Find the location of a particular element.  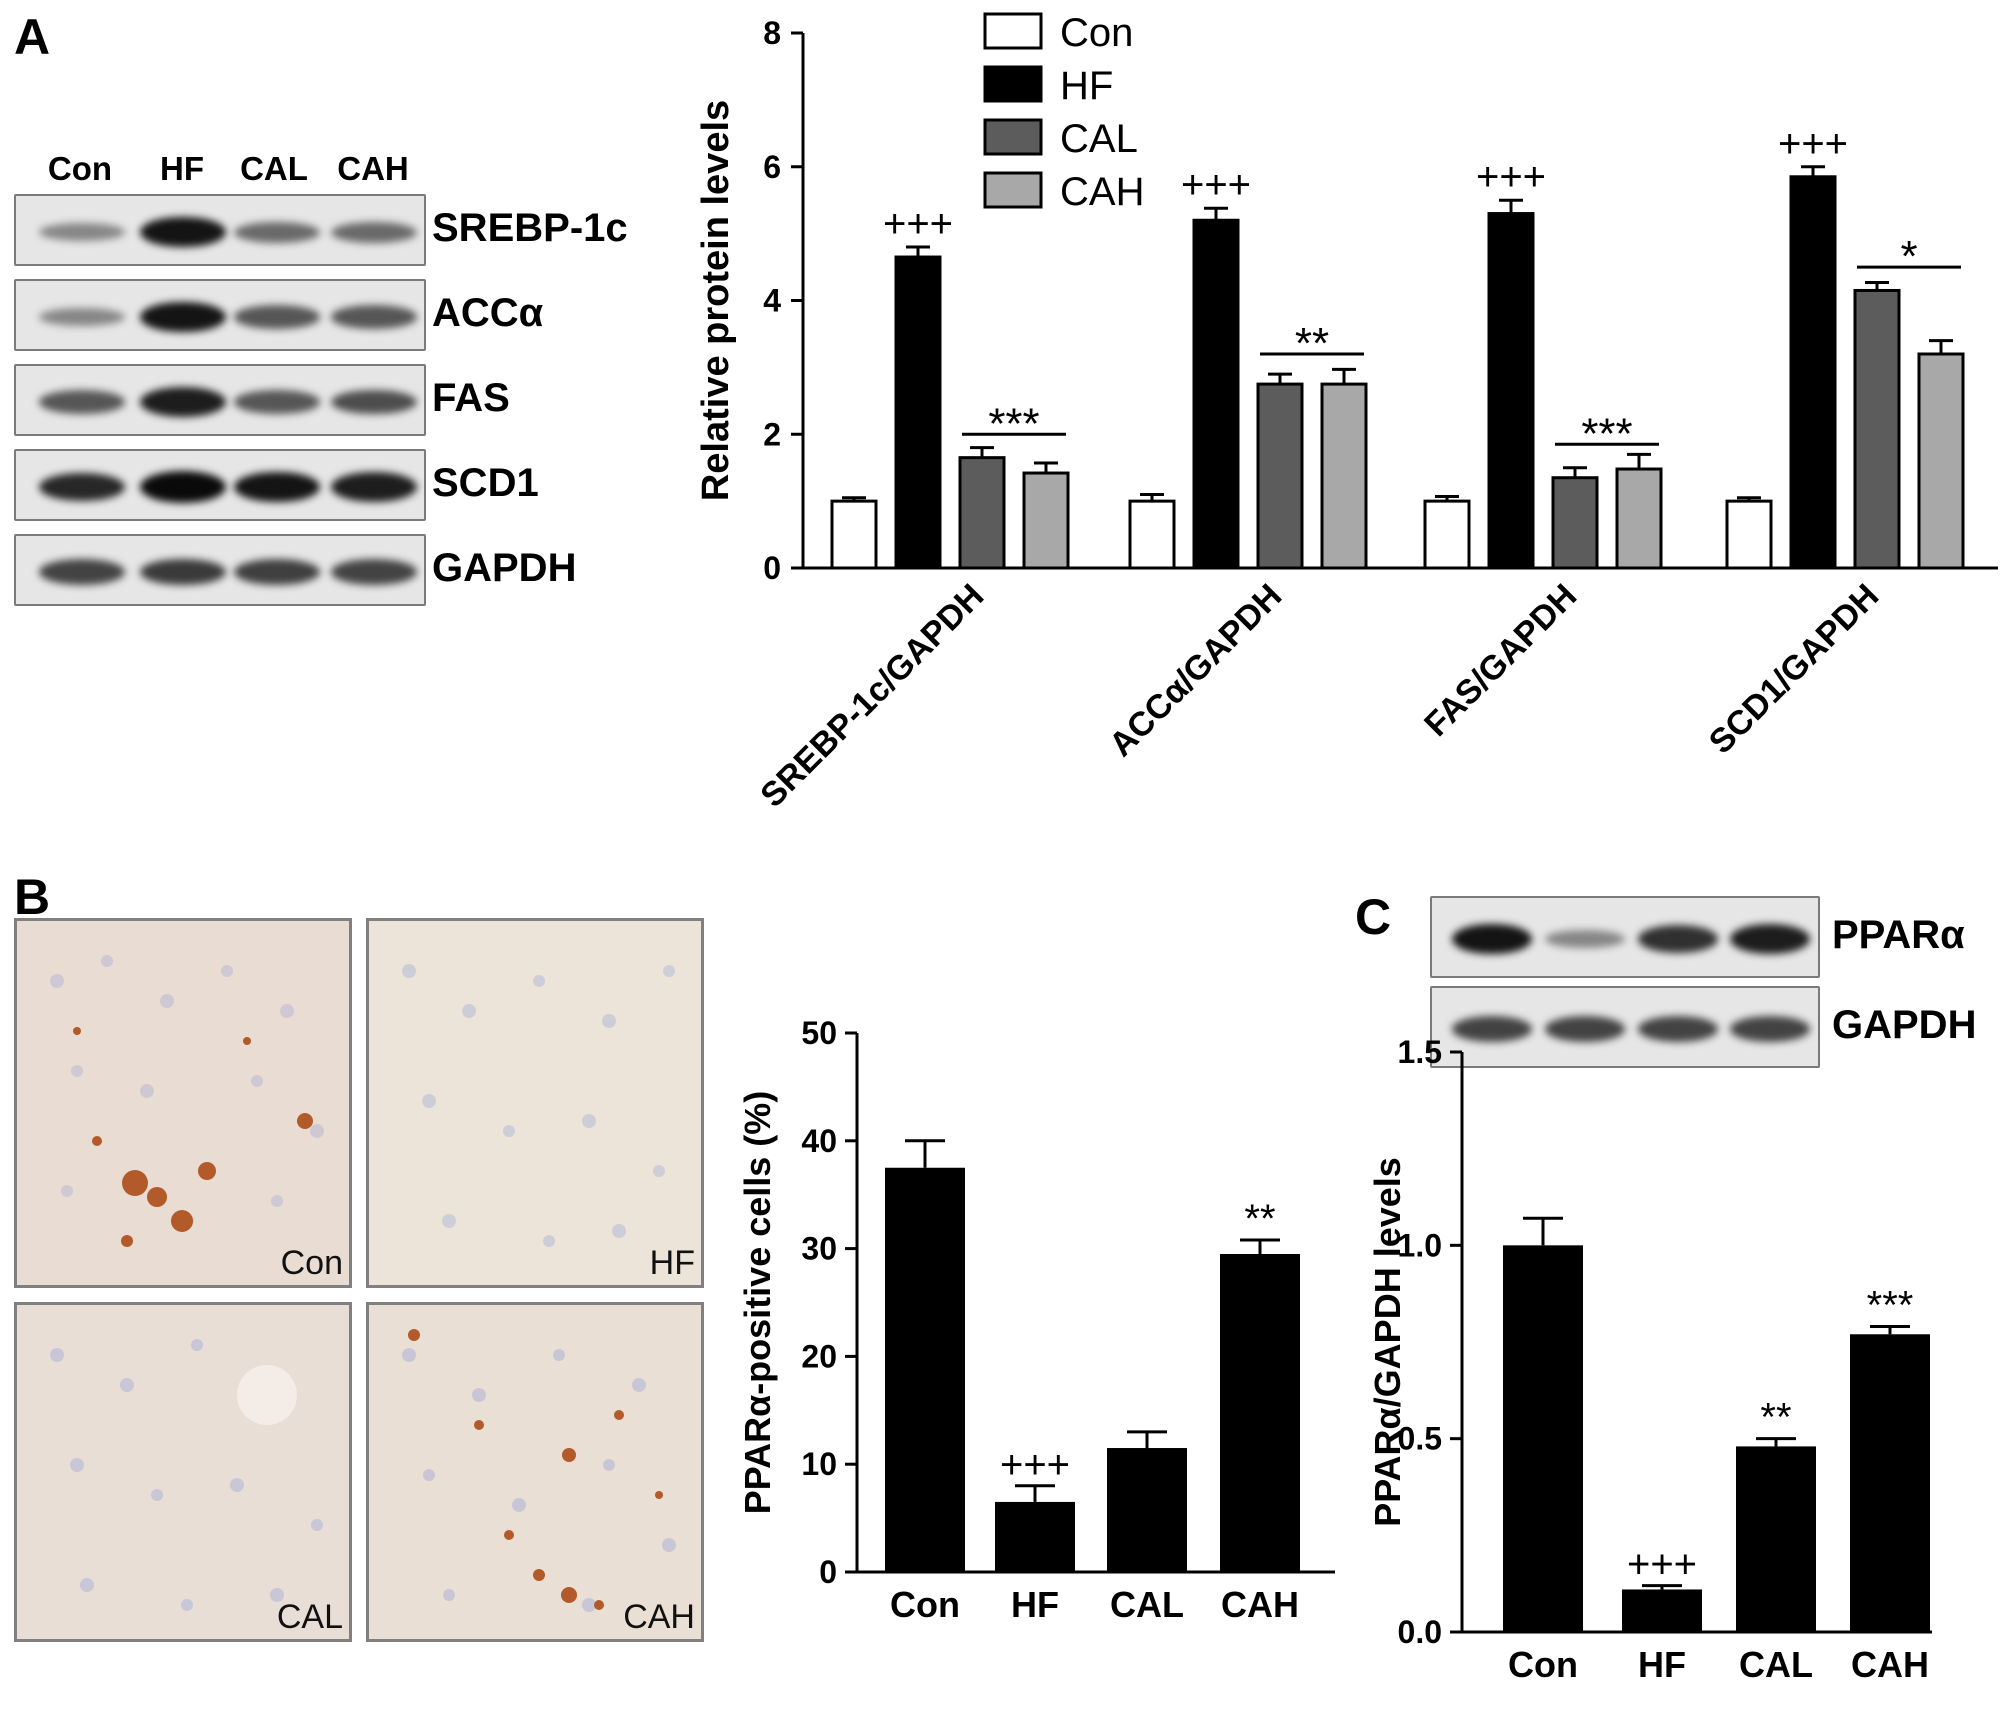

y-tick-label: 1.0 is located at coordinates (1420, 1245).